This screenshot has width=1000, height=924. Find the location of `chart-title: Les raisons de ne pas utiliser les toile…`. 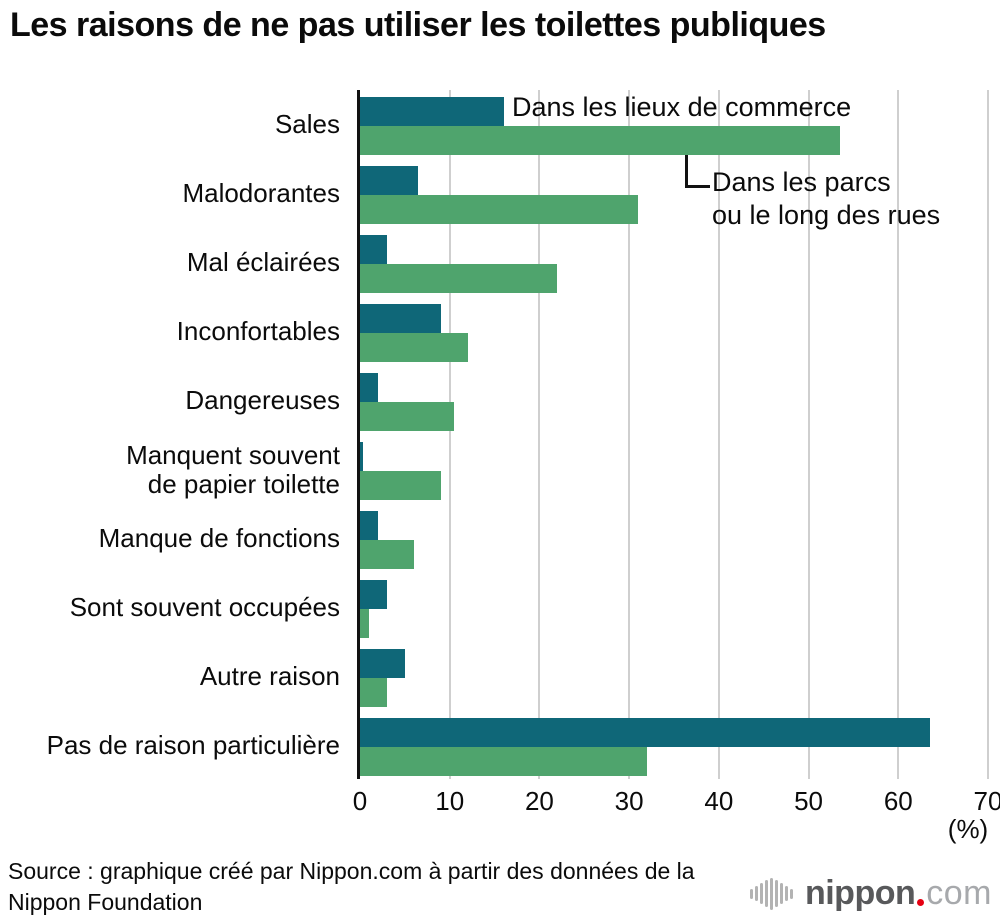

chart-title: Les raisons de ne pas utiliser les toile… is located at coordinates (418, 25).